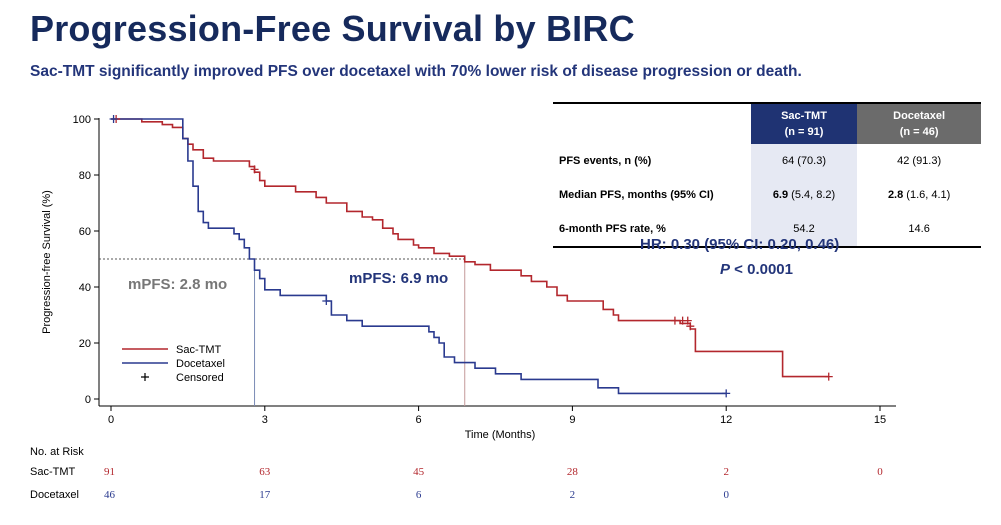 The height and width of the screenshot is (525, 1001). What do you see at coordinates (740, 244) in the screenshot?
I see `hazard-ratio: HR: 0.30 (95% CI: 0.20, 0.46)` at bounding box center [740, 244].